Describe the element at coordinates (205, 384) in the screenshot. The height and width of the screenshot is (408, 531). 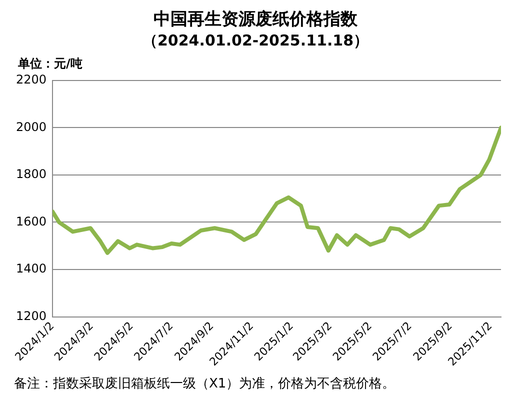
I see `text: 备注：指数采取废旧箱板纸一级（X1）为准，价格为不含税价格。` at that location.